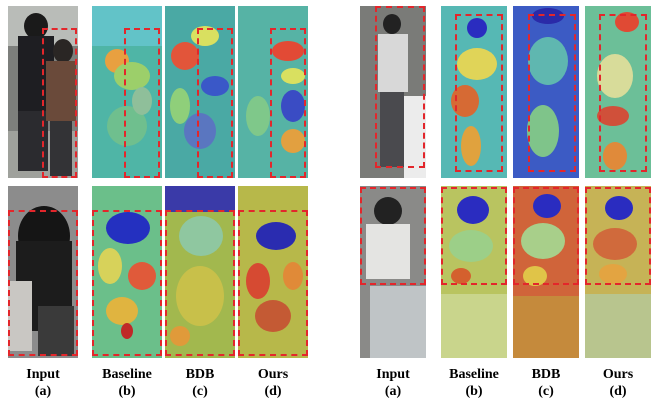 The image size is (656, 402). What do you see at coordinates (273, 383) in the screenshot?
I see `caption-left-ours: Ours (d)` at bounding box center [273, 383].